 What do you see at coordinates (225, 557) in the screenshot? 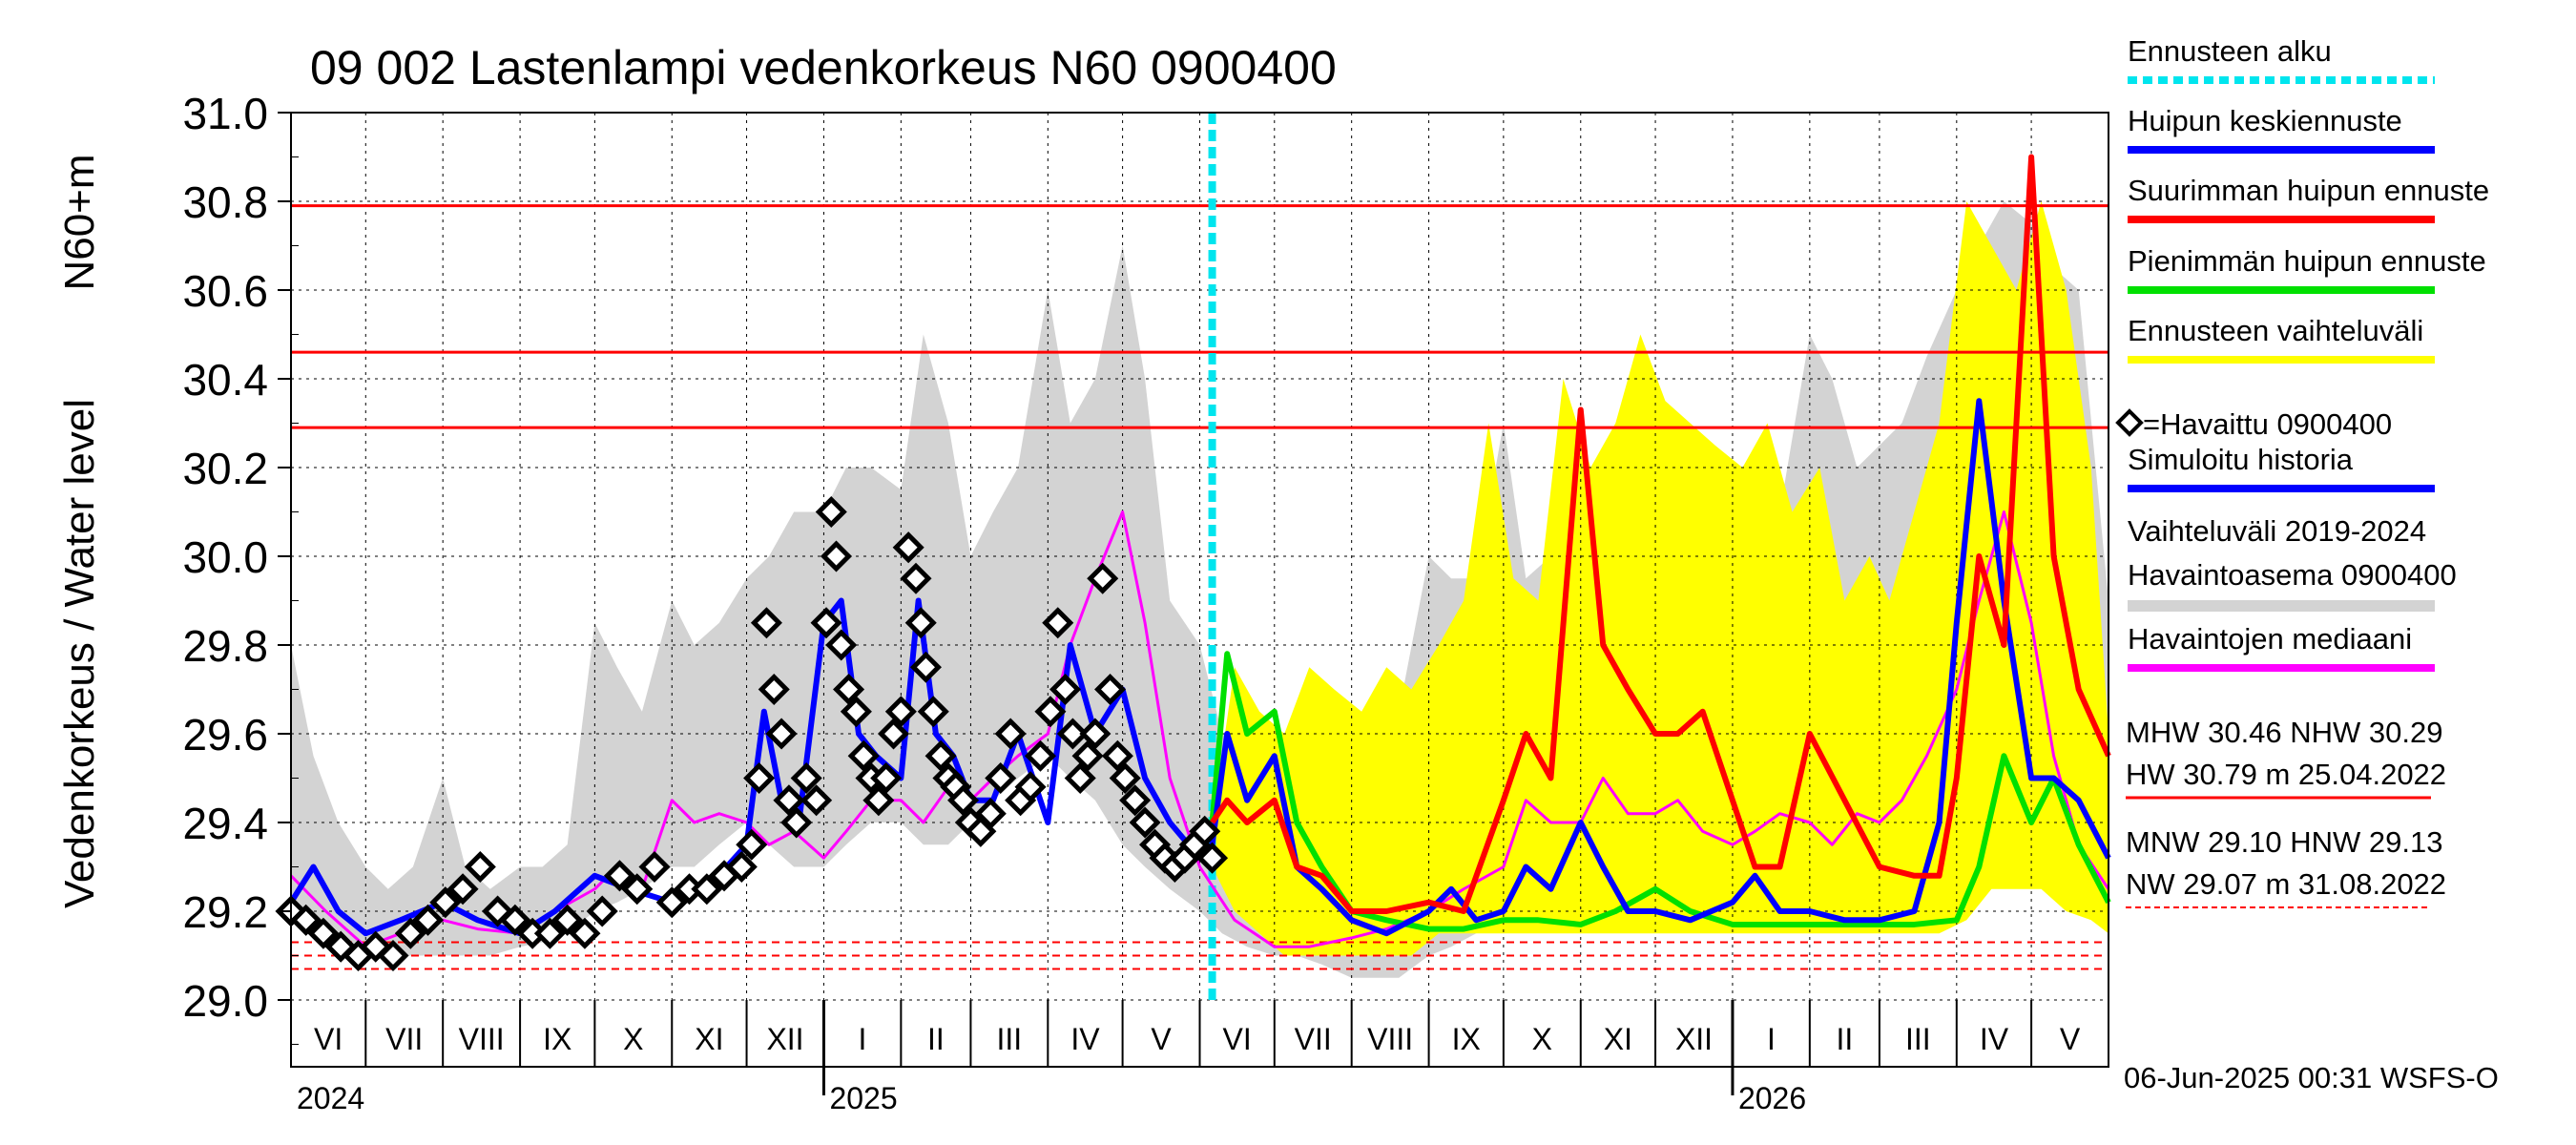
I see `y-tick-label: 30.0` at bounding box center [225, 557].